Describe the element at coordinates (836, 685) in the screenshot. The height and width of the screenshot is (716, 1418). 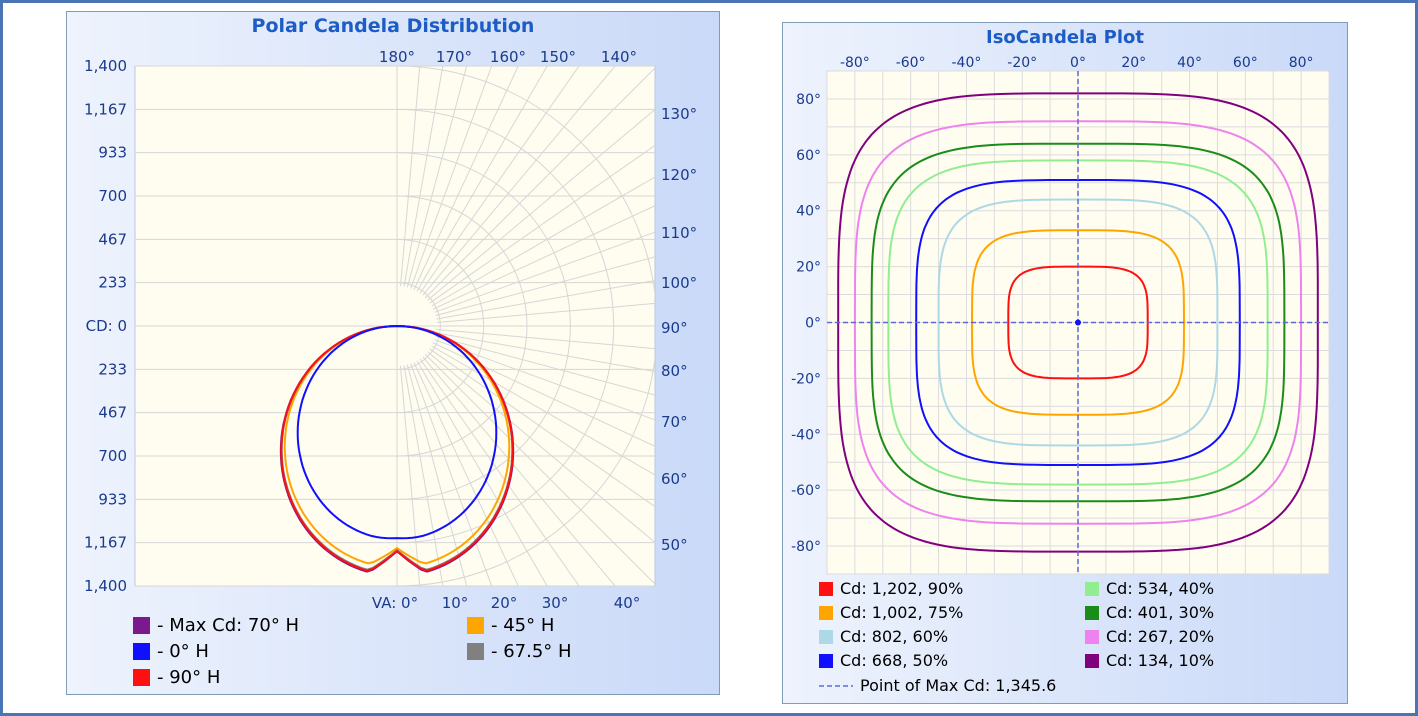
I see `max-point-line-icon` at that location.